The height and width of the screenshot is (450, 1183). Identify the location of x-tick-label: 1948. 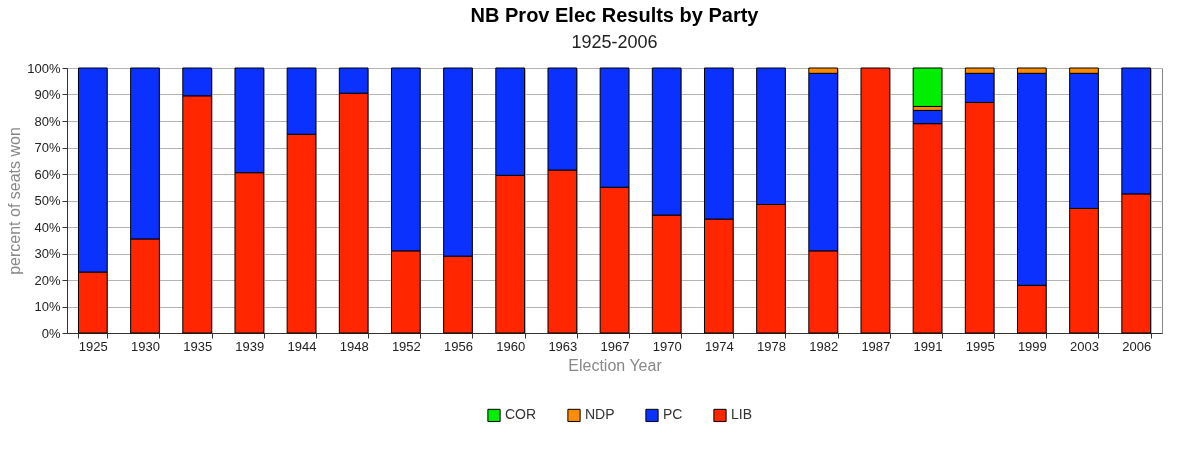
(354, 346).